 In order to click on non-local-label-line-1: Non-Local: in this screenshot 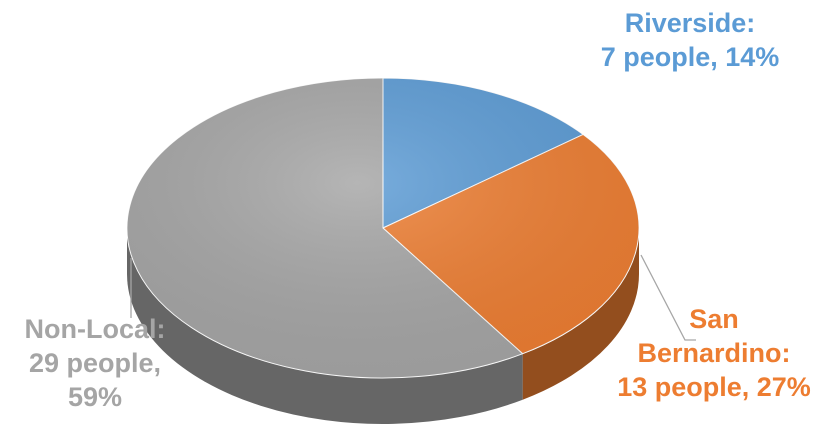, I will do `click(95, 329)`.